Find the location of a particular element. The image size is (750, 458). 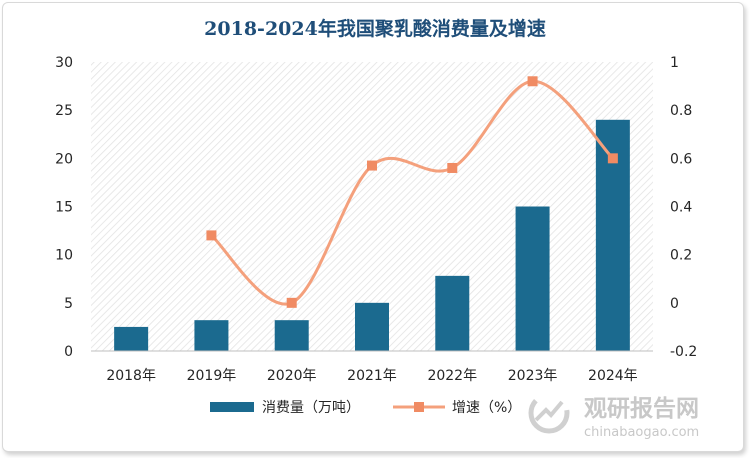

right-tick-label: 0.4 is located at coordinates (681, 208).